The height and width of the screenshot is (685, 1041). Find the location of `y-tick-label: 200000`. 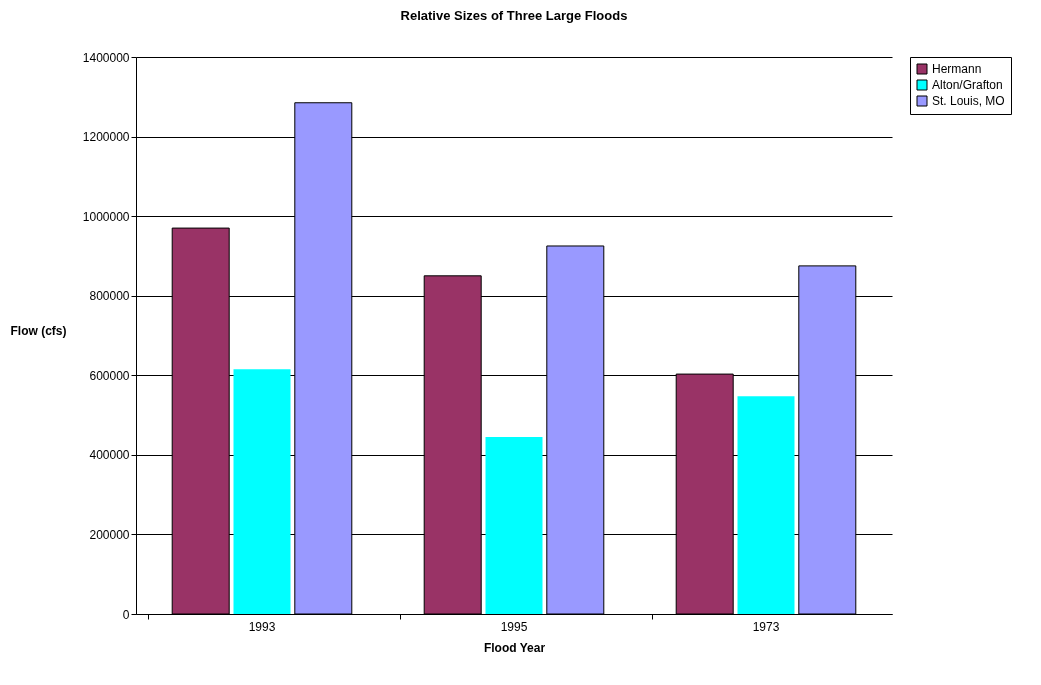

y-tick-label: 200000 is located at coordinates (109, 534).